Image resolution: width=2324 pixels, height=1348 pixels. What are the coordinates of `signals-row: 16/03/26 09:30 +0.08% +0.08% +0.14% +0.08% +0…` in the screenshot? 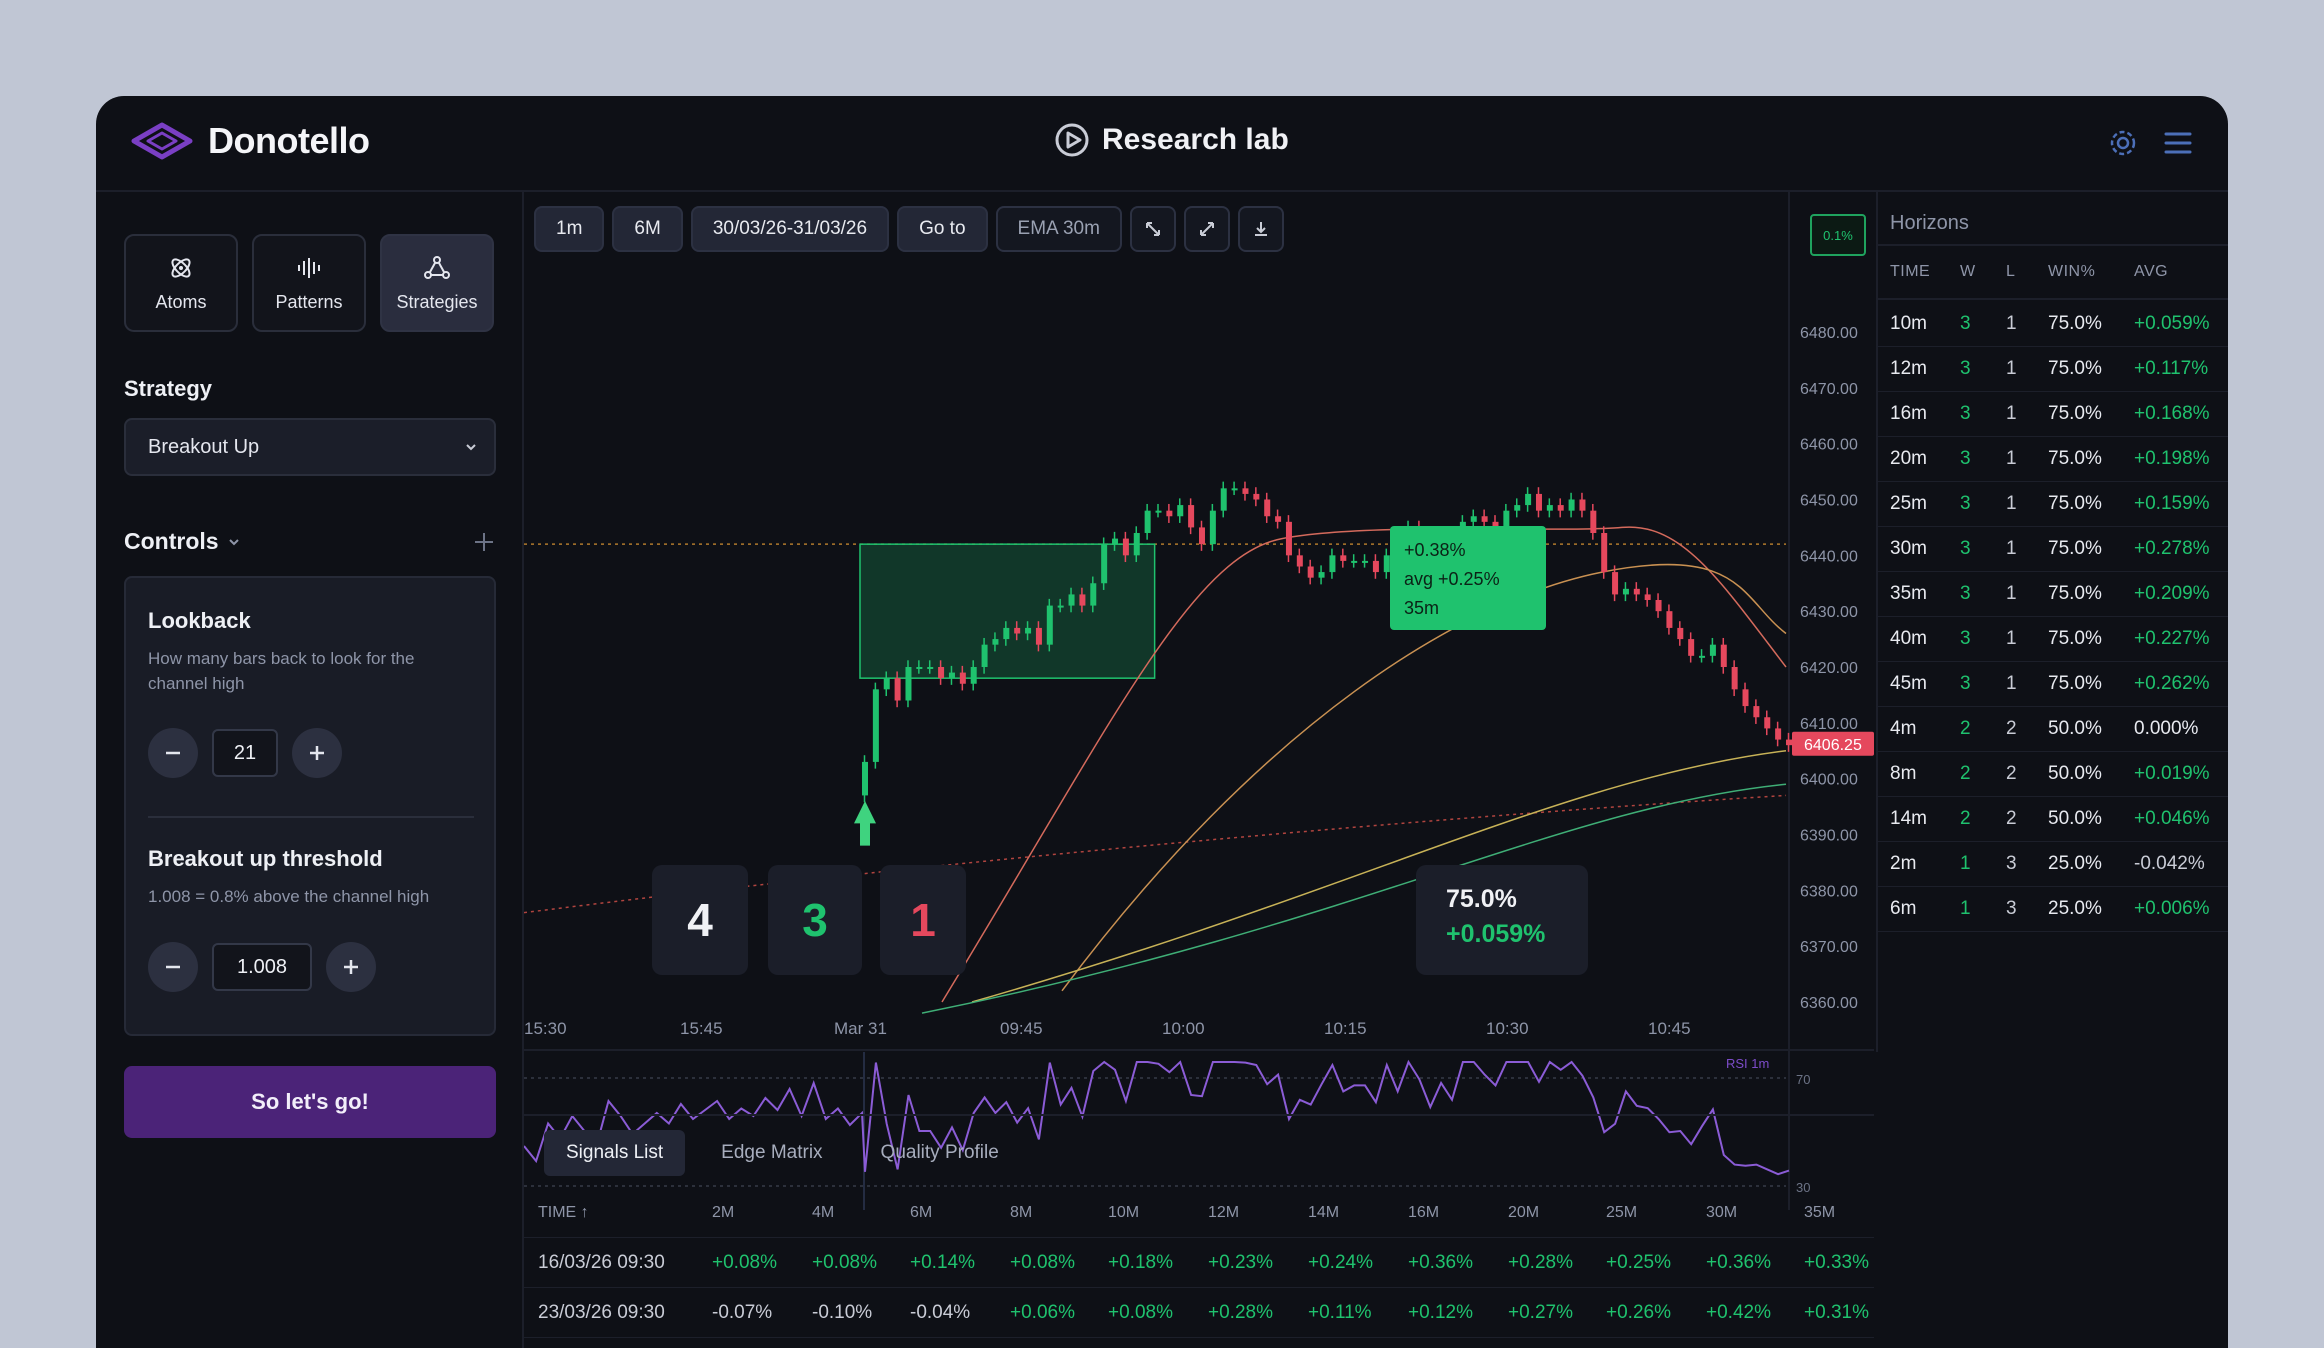 It's located at (1199, 1263).